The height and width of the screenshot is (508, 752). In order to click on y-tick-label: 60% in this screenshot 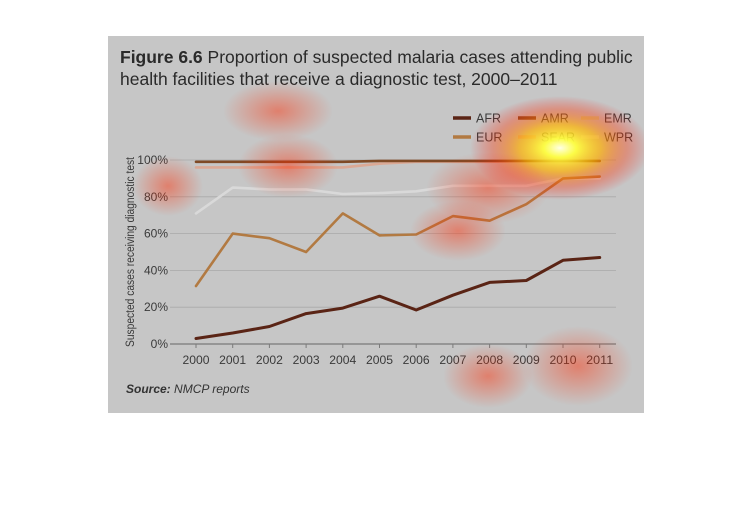, I will do `click(156, 234)`.